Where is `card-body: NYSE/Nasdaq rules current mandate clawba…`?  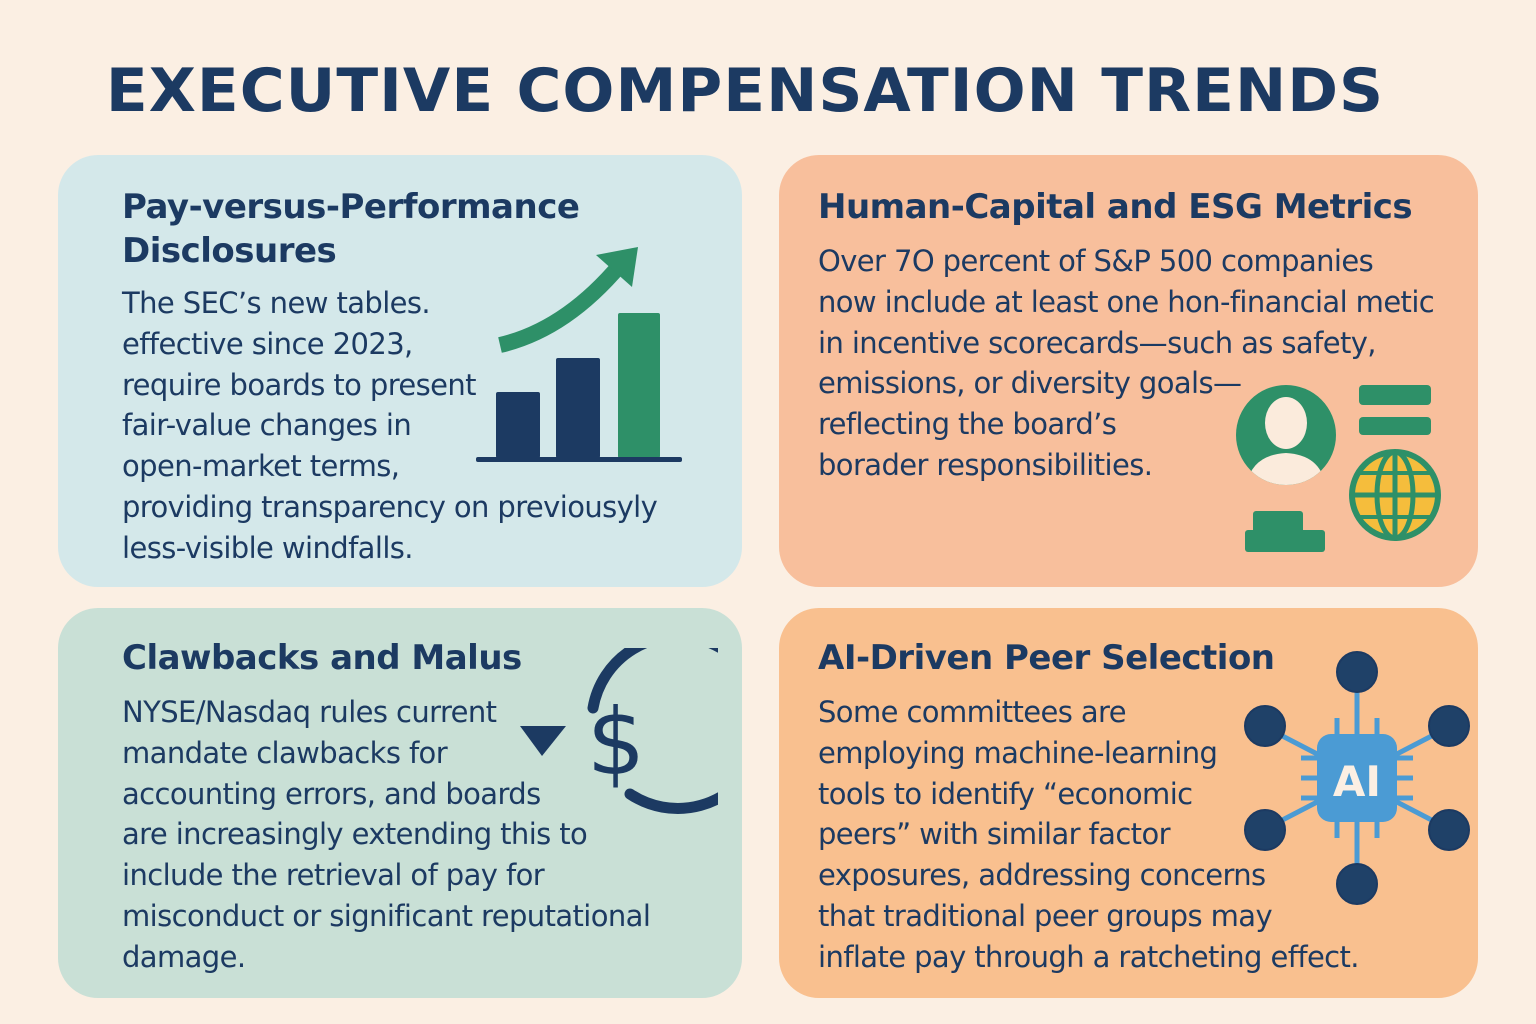 card-body: NYSE/Nasdaq rules current mandate clawba… is located at coordinates (386, 834).